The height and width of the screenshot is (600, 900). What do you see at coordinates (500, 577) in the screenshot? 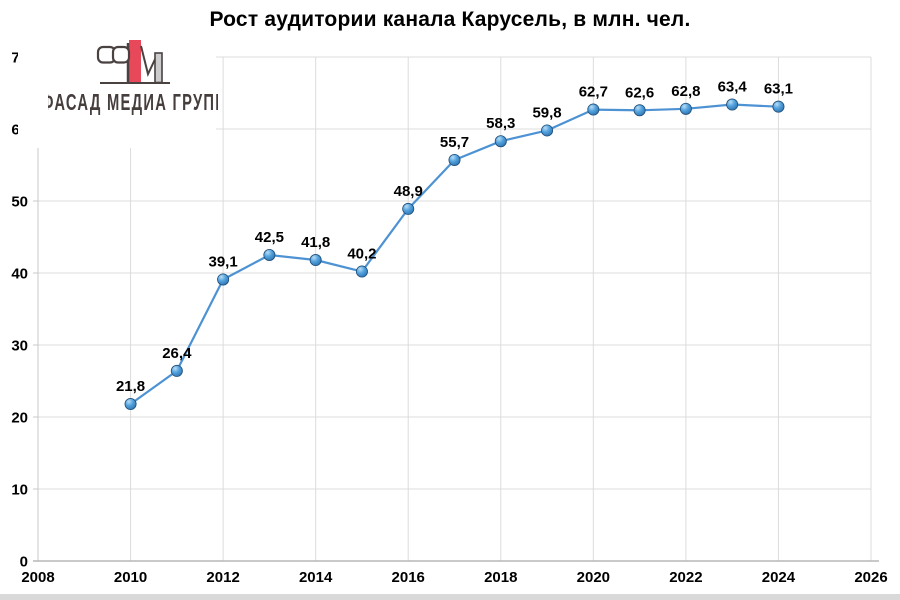
I see `x-tick-label: 2018` at bounding box center [500, 577].